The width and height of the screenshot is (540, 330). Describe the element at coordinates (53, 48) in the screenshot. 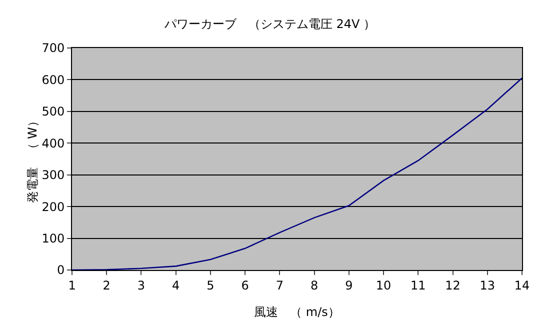

I see `y-tick-label: 700` at that location.